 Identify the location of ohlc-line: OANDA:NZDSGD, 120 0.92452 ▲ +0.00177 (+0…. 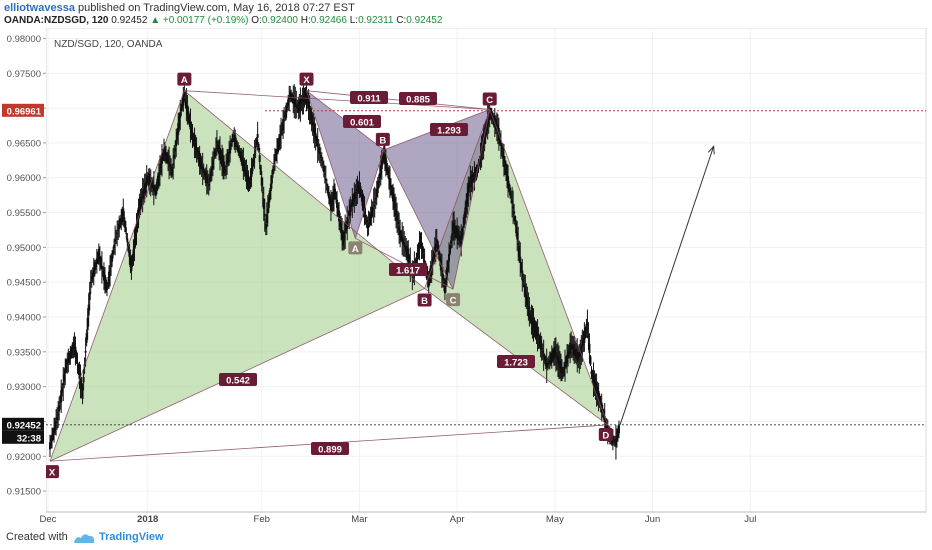
(223, 20).